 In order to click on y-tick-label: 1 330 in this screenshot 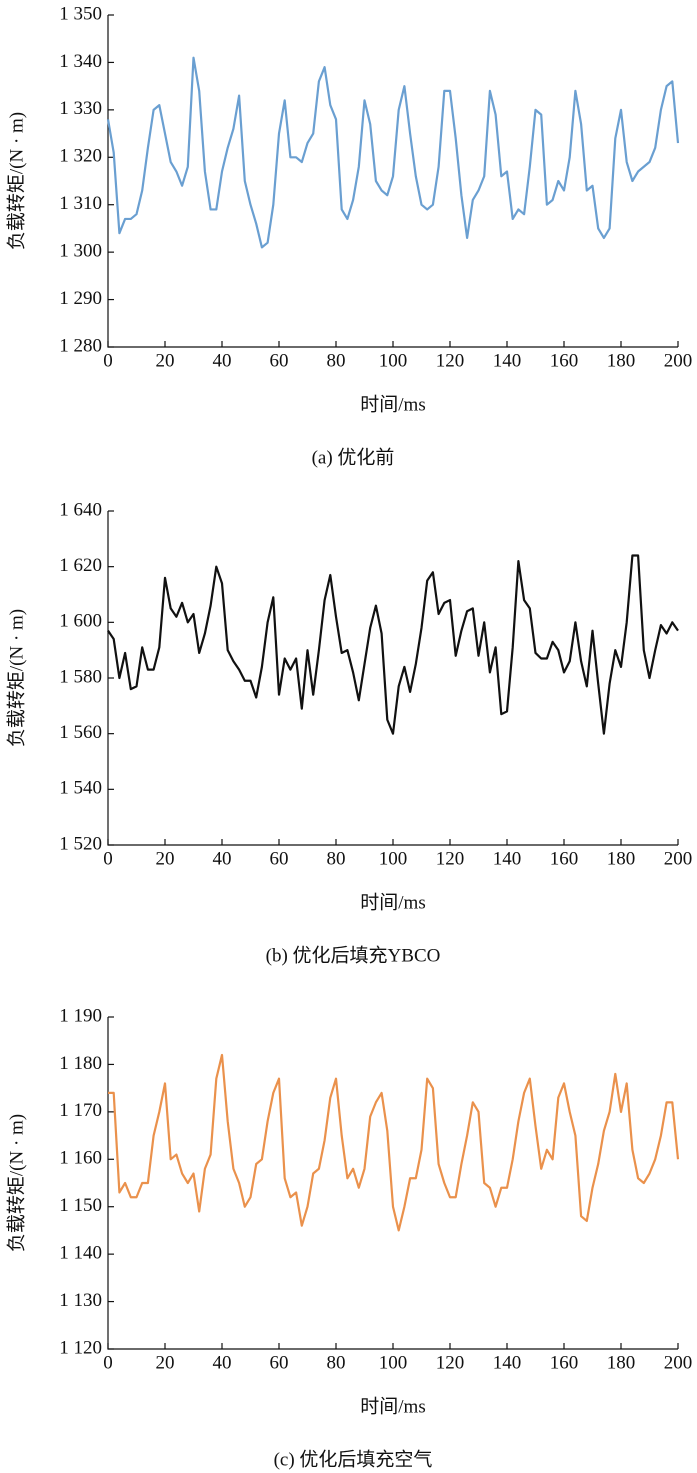, I will do `click(80, 108)`.